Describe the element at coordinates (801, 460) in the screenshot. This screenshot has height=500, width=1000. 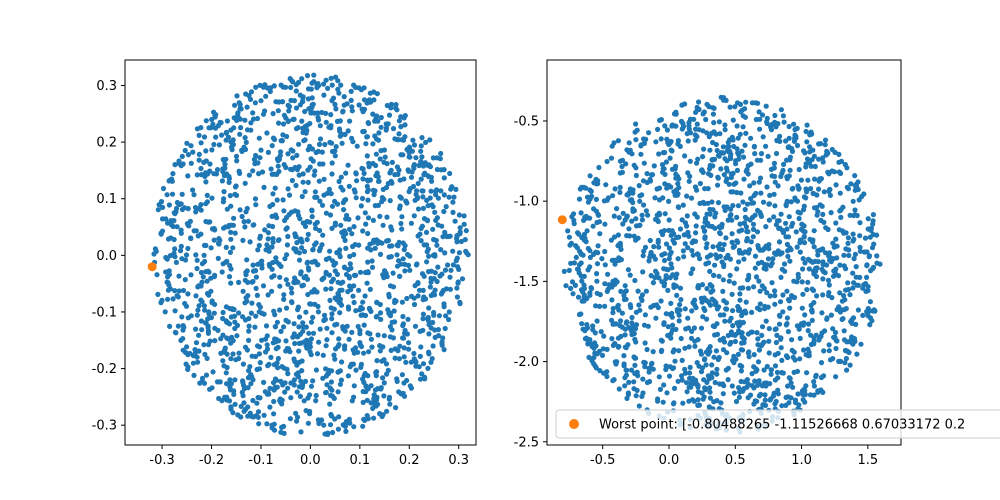
I see `x-tick-label: 1.0` at that location.